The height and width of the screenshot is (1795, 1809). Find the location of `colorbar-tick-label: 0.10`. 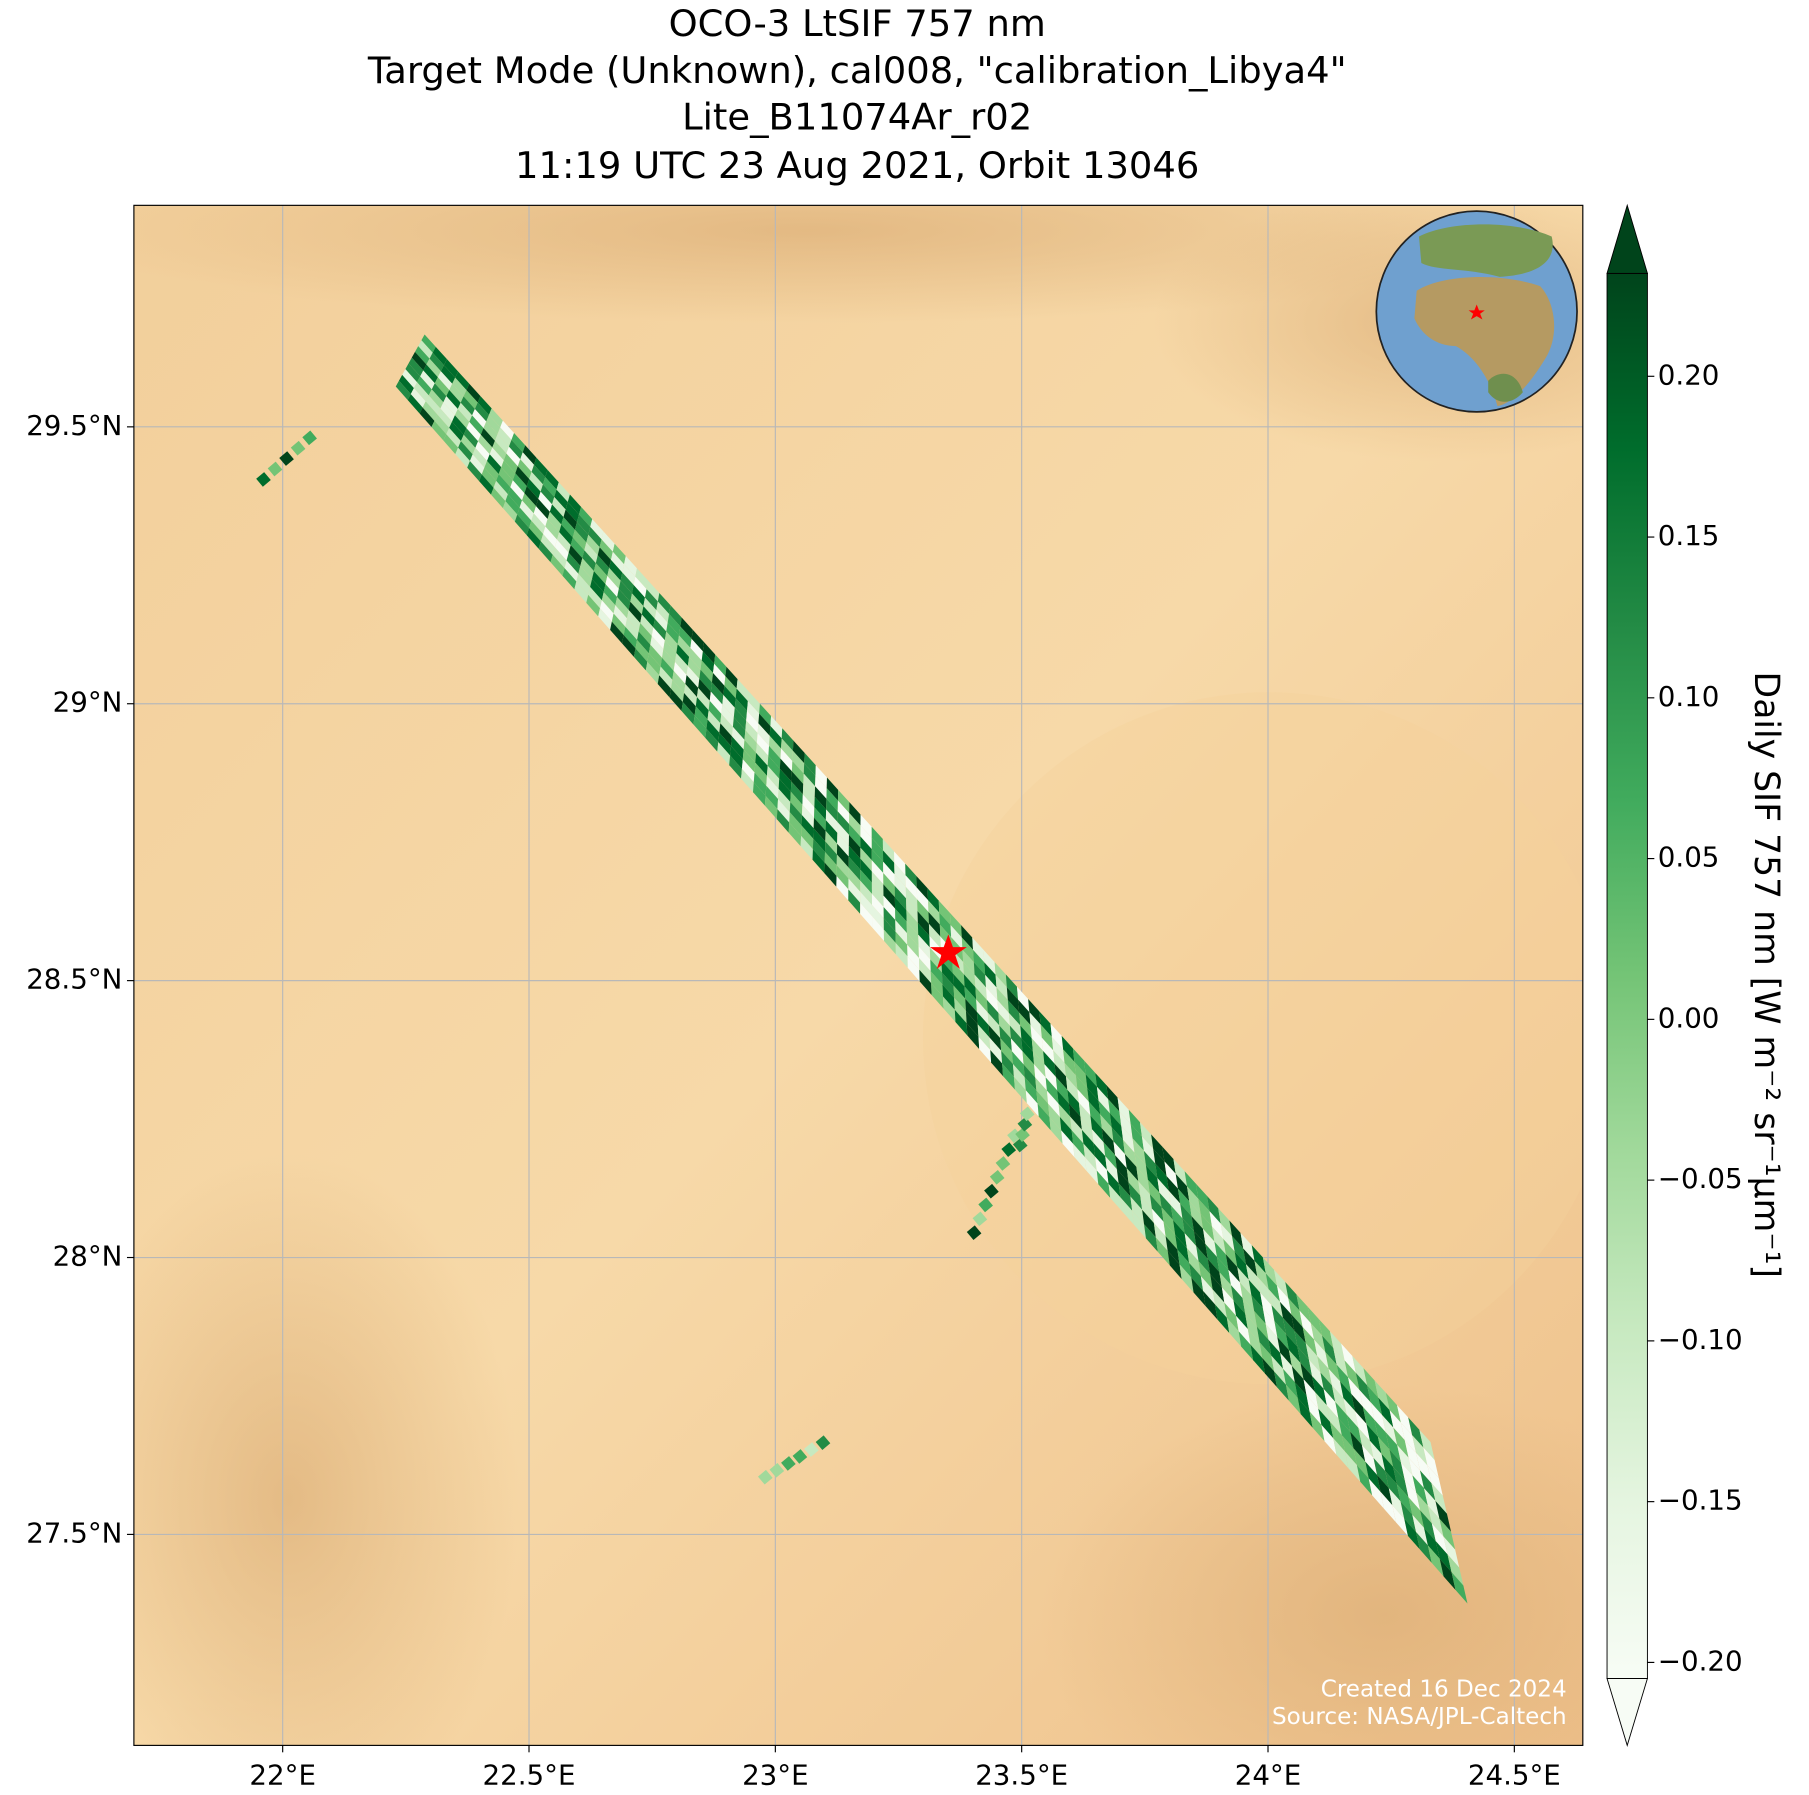

colorbar-tick-label: 0.10 is located at coordinates (1689, 696).